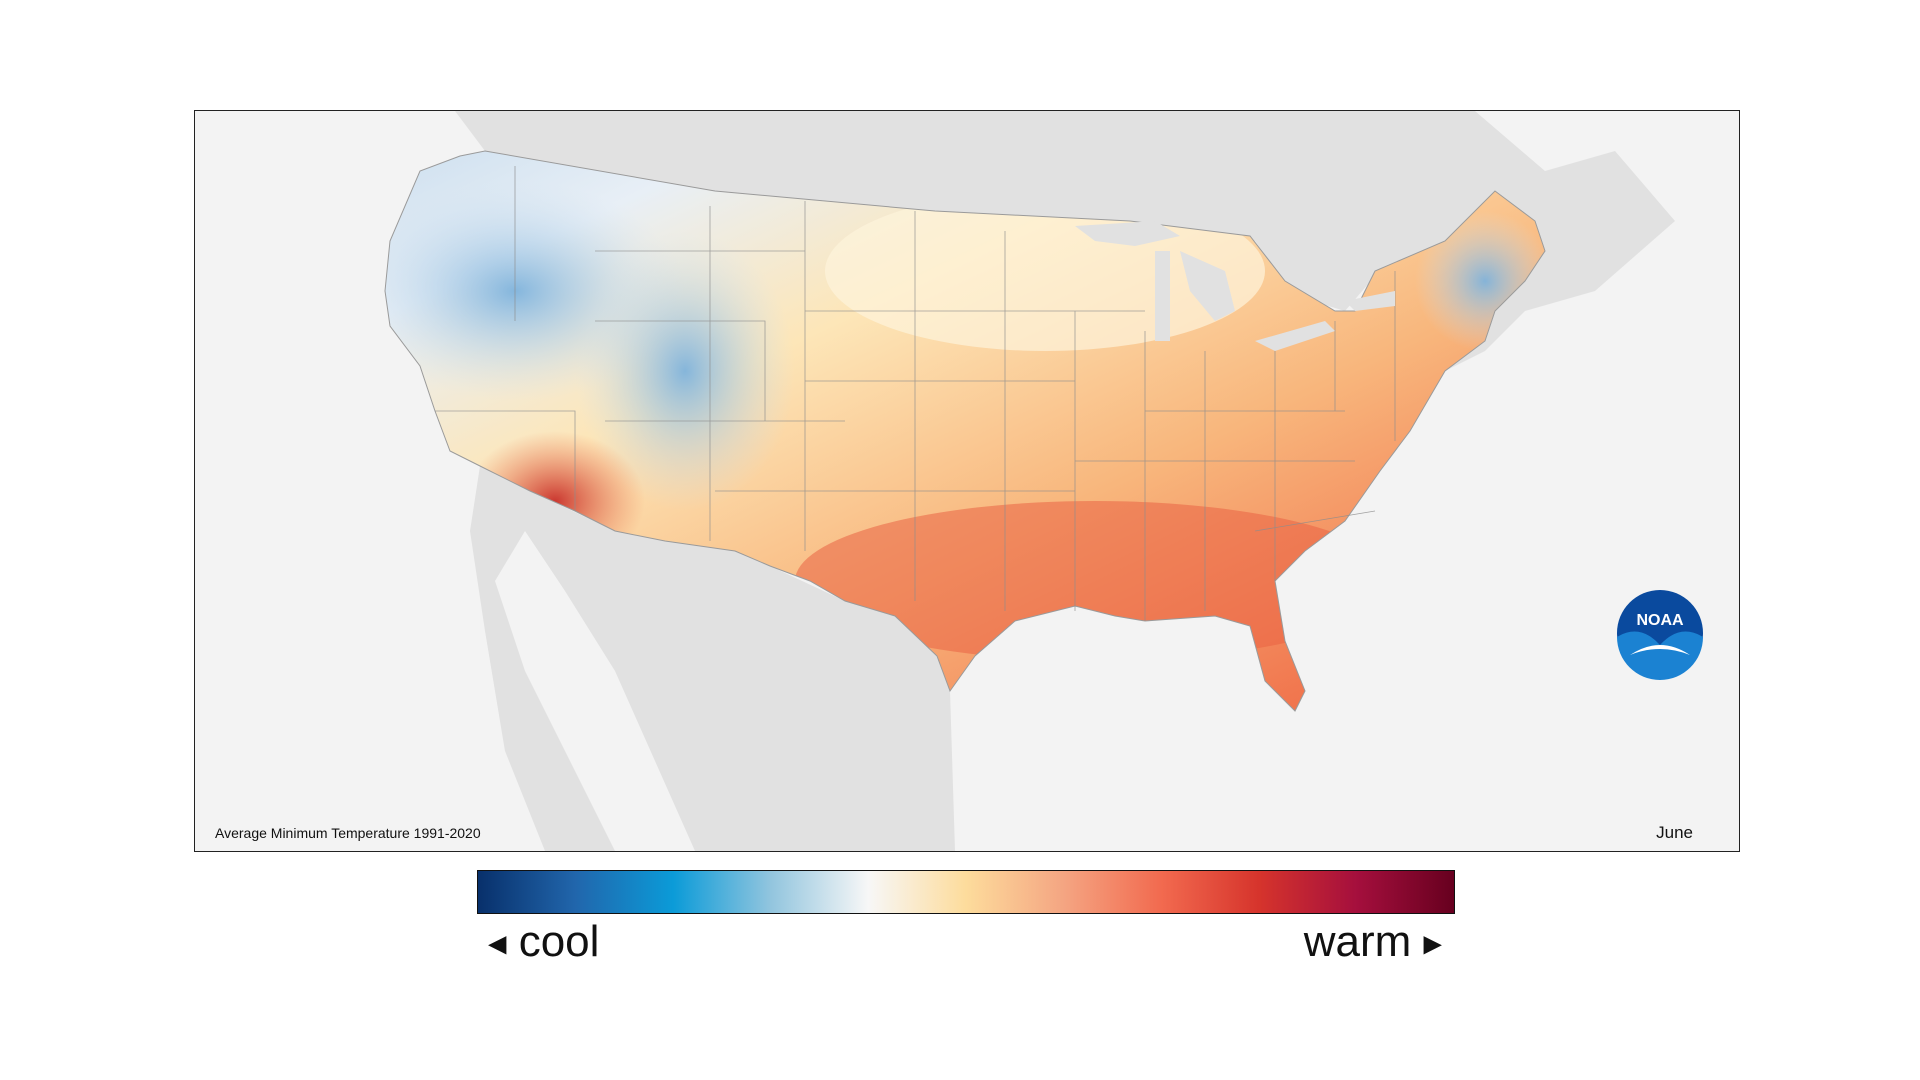 This screenshot has height=1080, width=1920. What do you see at coordinates (1660, 635) in the screenshot?
I see `noaa-logo: NOAA` at bounding box center [1660, 635].